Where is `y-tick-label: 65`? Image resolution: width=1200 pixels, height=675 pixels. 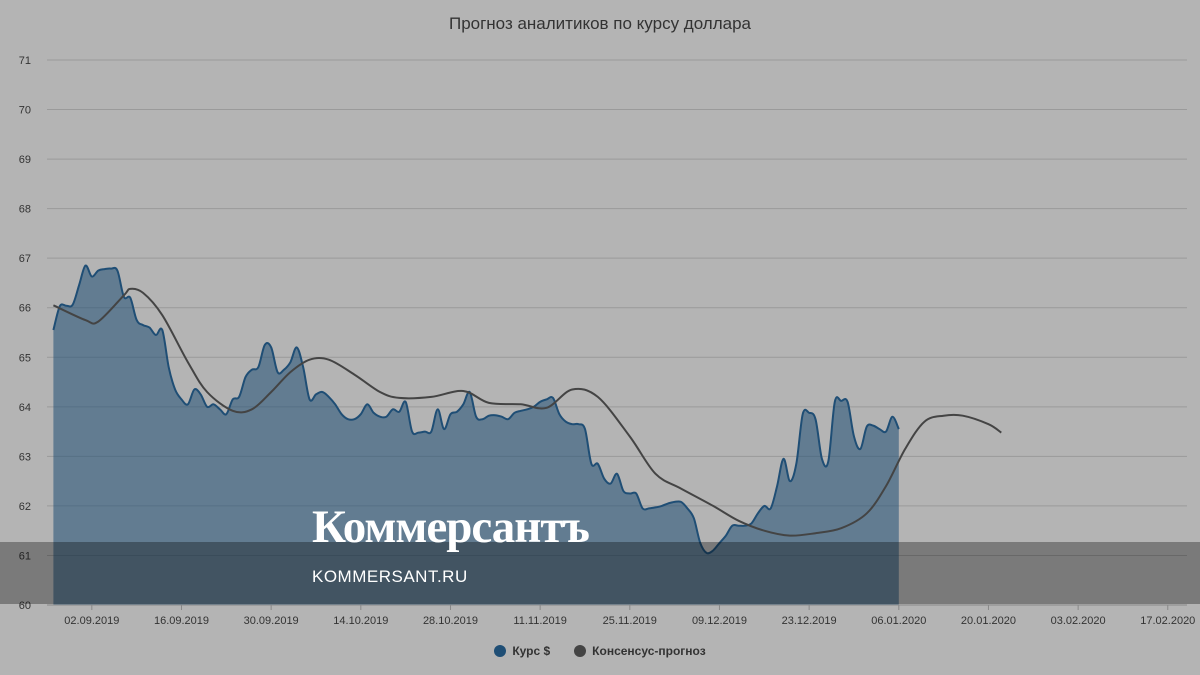 y-tick-label: 65 is located at coordinates (25, 358).